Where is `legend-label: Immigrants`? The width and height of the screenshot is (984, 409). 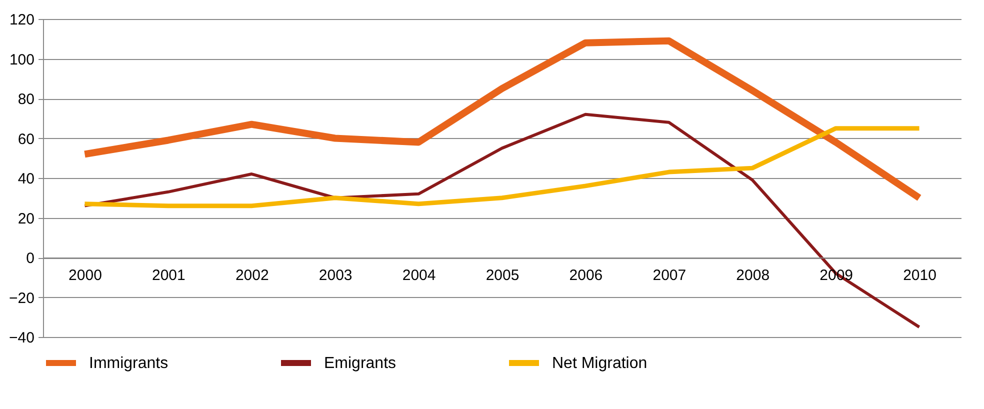
legend-label: Immigrants is located at coordinates (128, 363).